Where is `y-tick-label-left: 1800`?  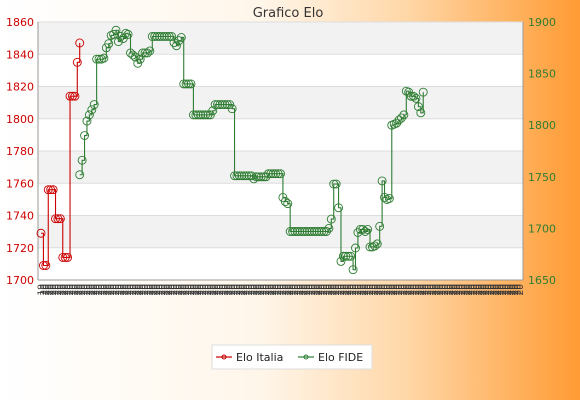
y-tick-label-left: 1800 is located at coordinates (20, 119).